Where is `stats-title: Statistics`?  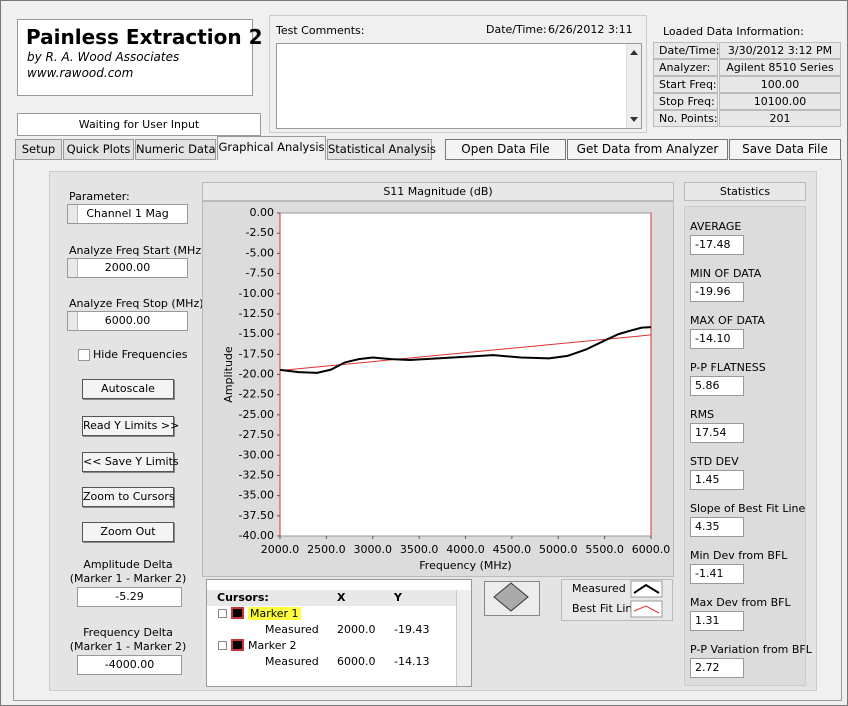
stats-title: Statistics is located at coordinates (745, 191).